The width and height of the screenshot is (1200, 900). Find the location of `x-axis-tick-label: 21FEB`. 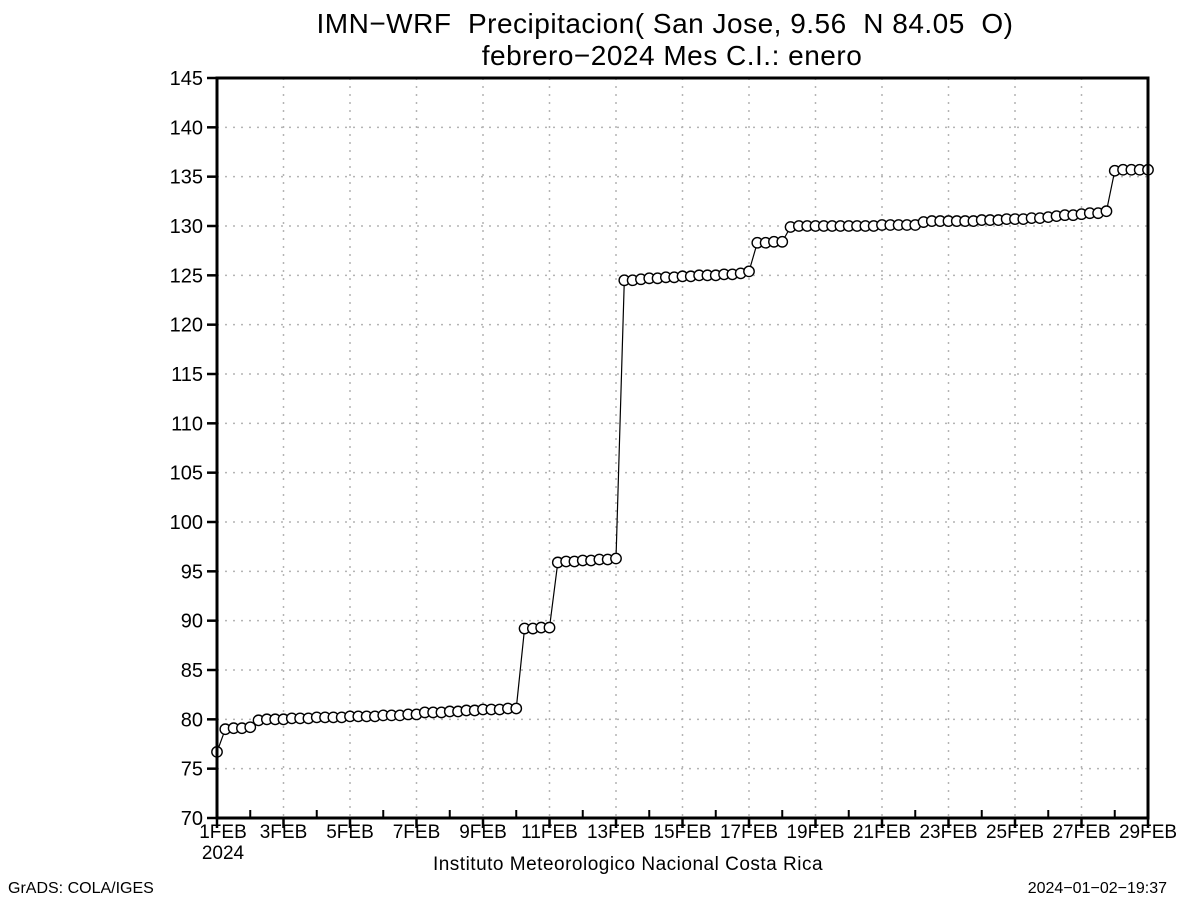

x-axis-tick-label: 21FEB is located at coordinates (882, 832).